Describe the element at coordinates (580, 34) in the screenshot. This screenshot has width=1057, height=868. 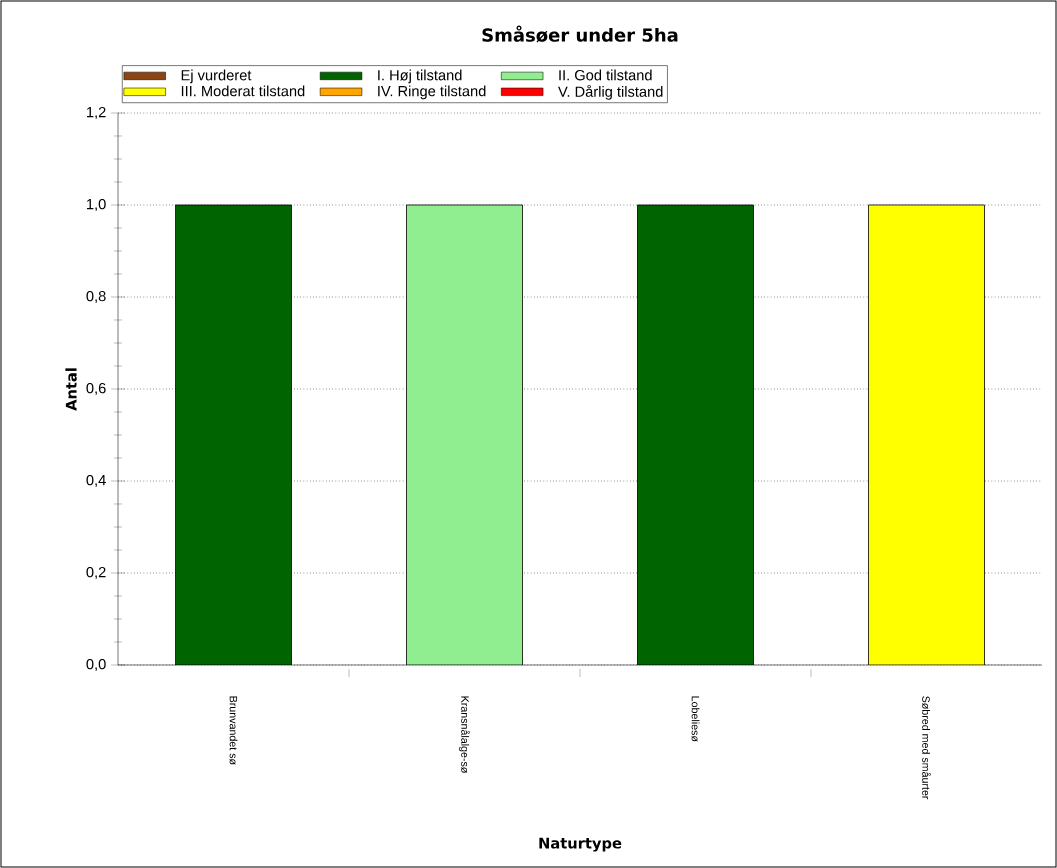
I see `chart-title: Småsøer under 5ha` at that location.